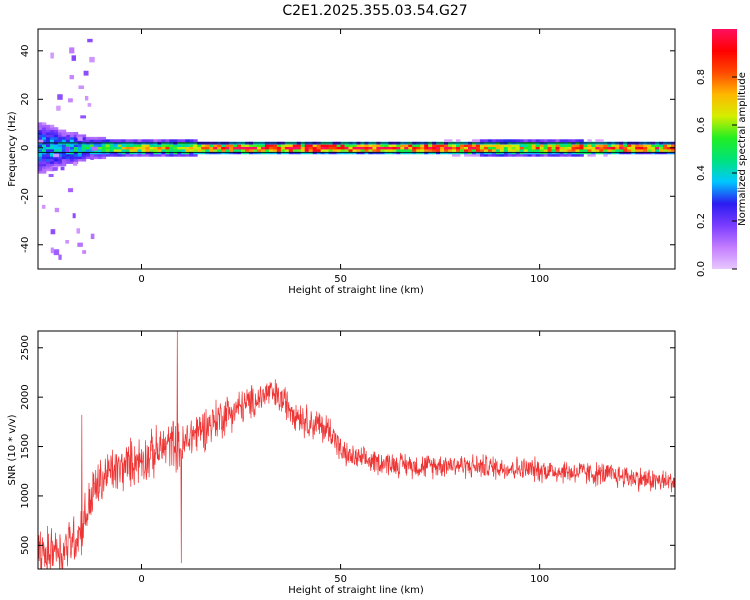 The width and height of the screenshot is (750, 600). I want to click on heatmap-x-tick-label: 100, so click(539, 279).